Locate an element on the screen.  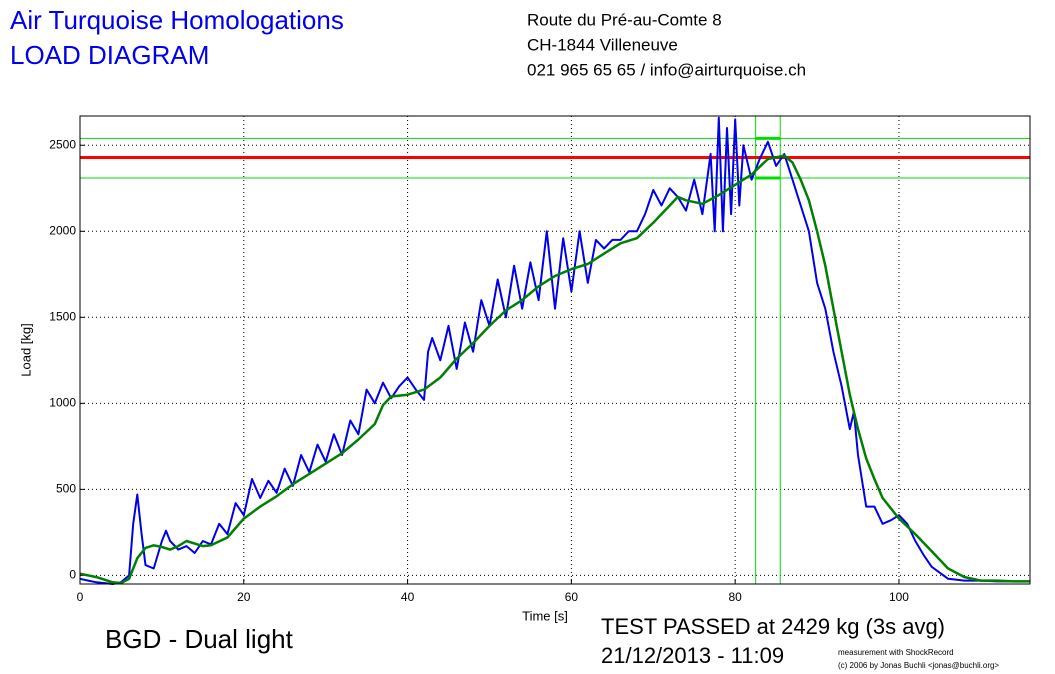
y-tick-label: 2500 is located at coordinates (62, 144).